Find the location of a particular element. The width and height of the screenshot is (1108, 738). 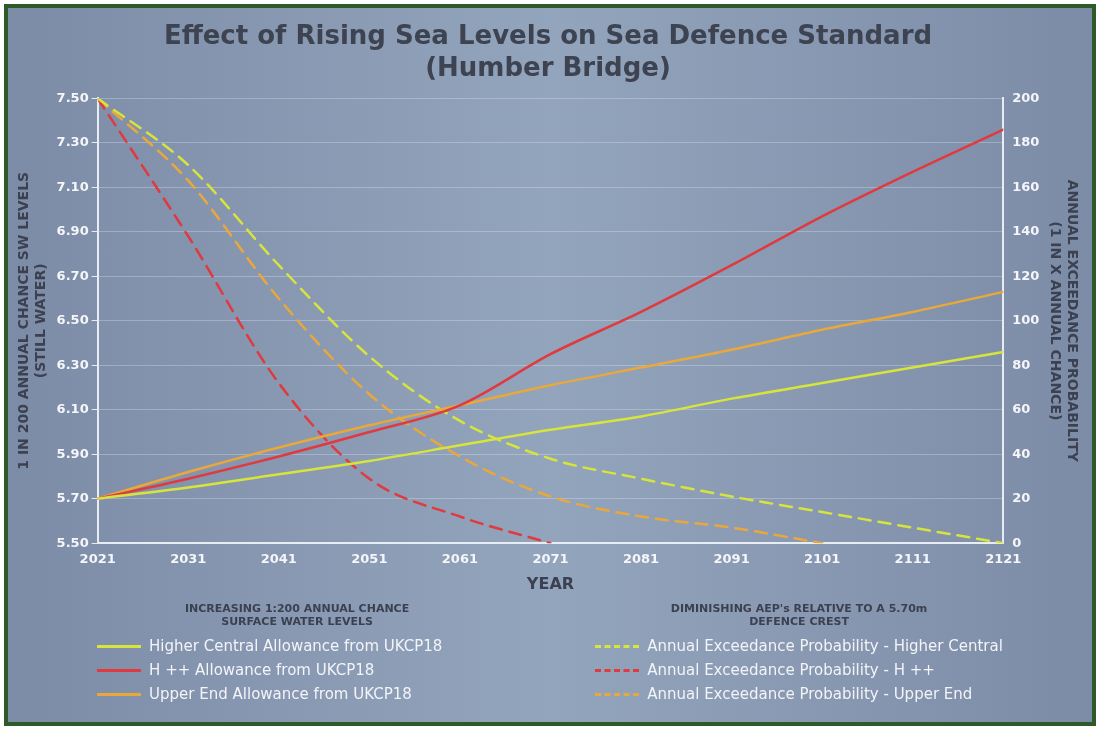

x-tick-label: 2041 is located at coordinates (278, 559).